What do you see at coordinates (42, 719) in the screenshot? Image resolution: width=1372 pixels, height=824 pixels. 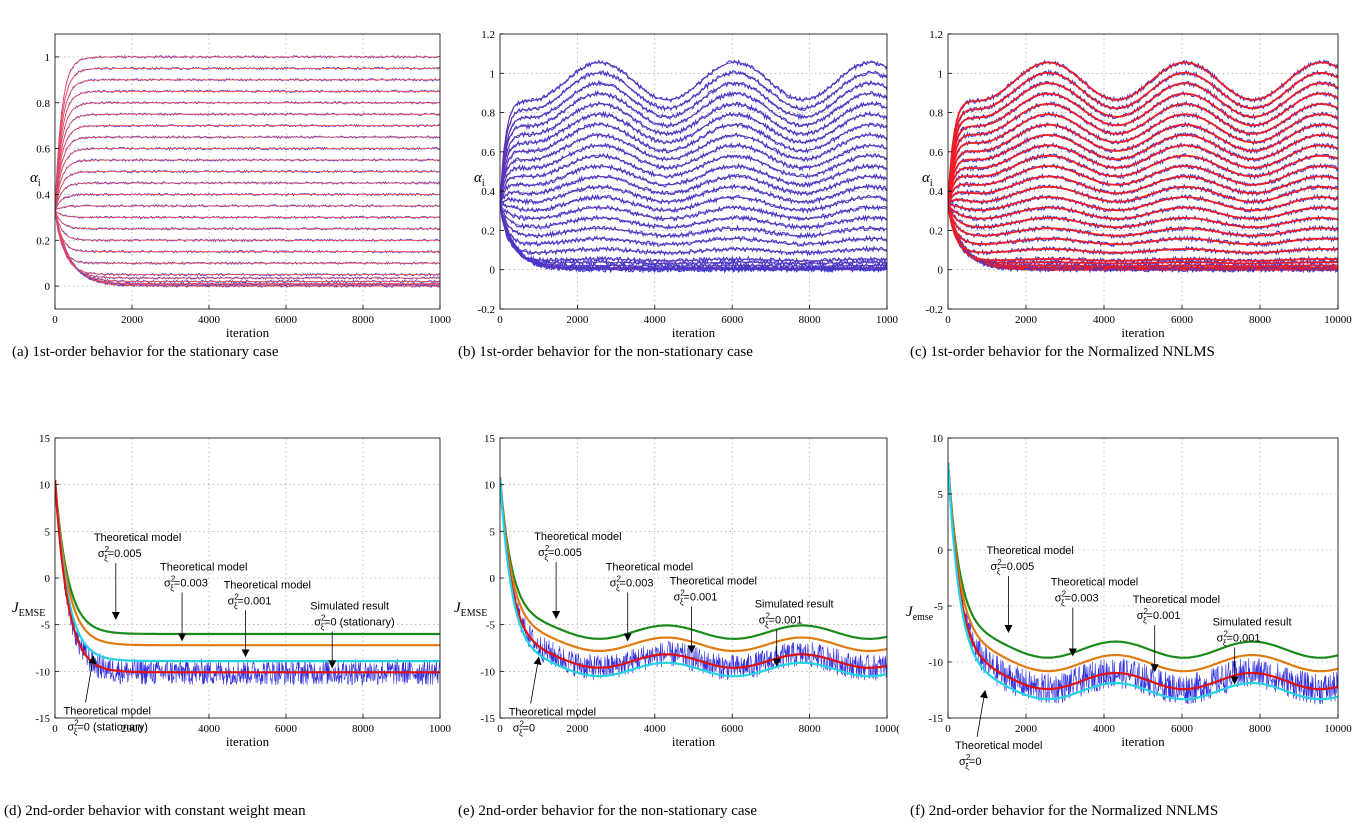 I see `y-tick-label: -15` at bounding box center [42, 719].